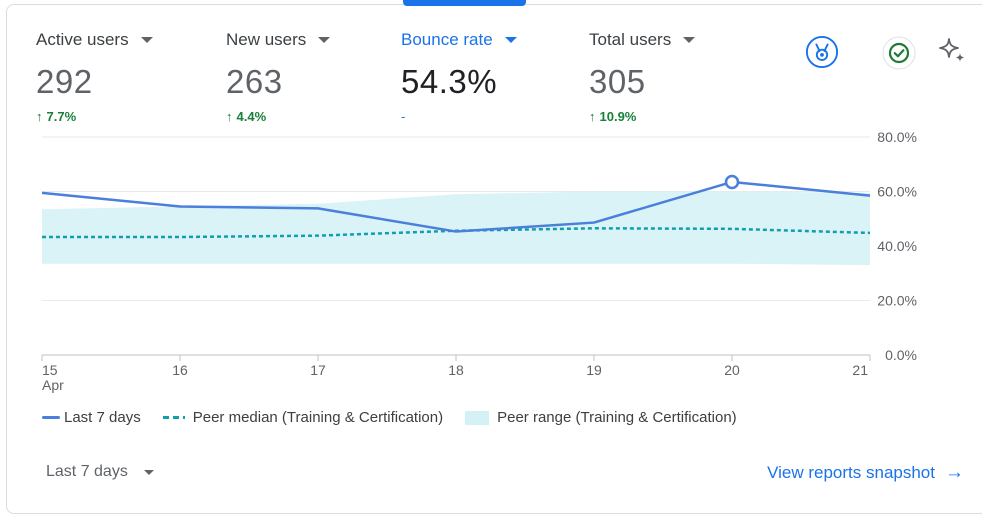 This screenshot has width=982, height=514. Describe the element at coordinates (50, 370) in the screenshot. I see `x-tick-label: 15` at that location.